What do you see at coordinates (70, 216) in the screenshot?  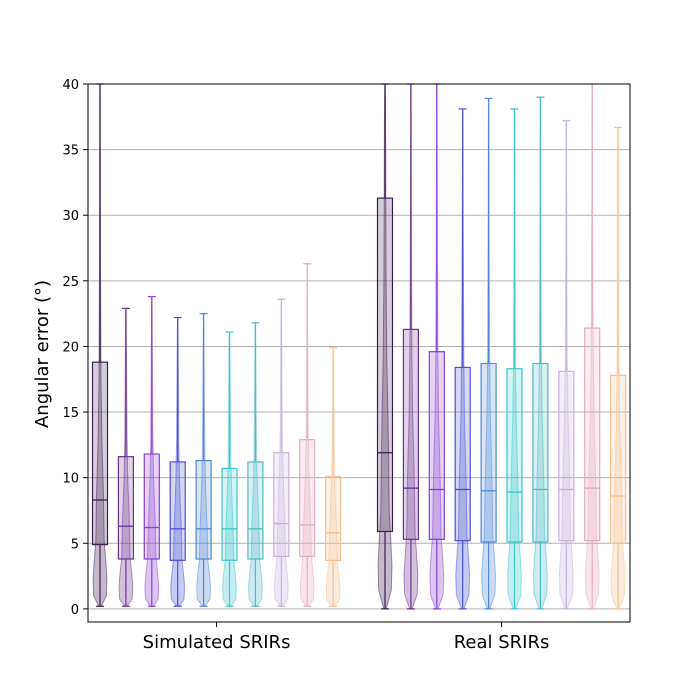 I see `y-tick-label: 30` at bounding box center [70, 216].